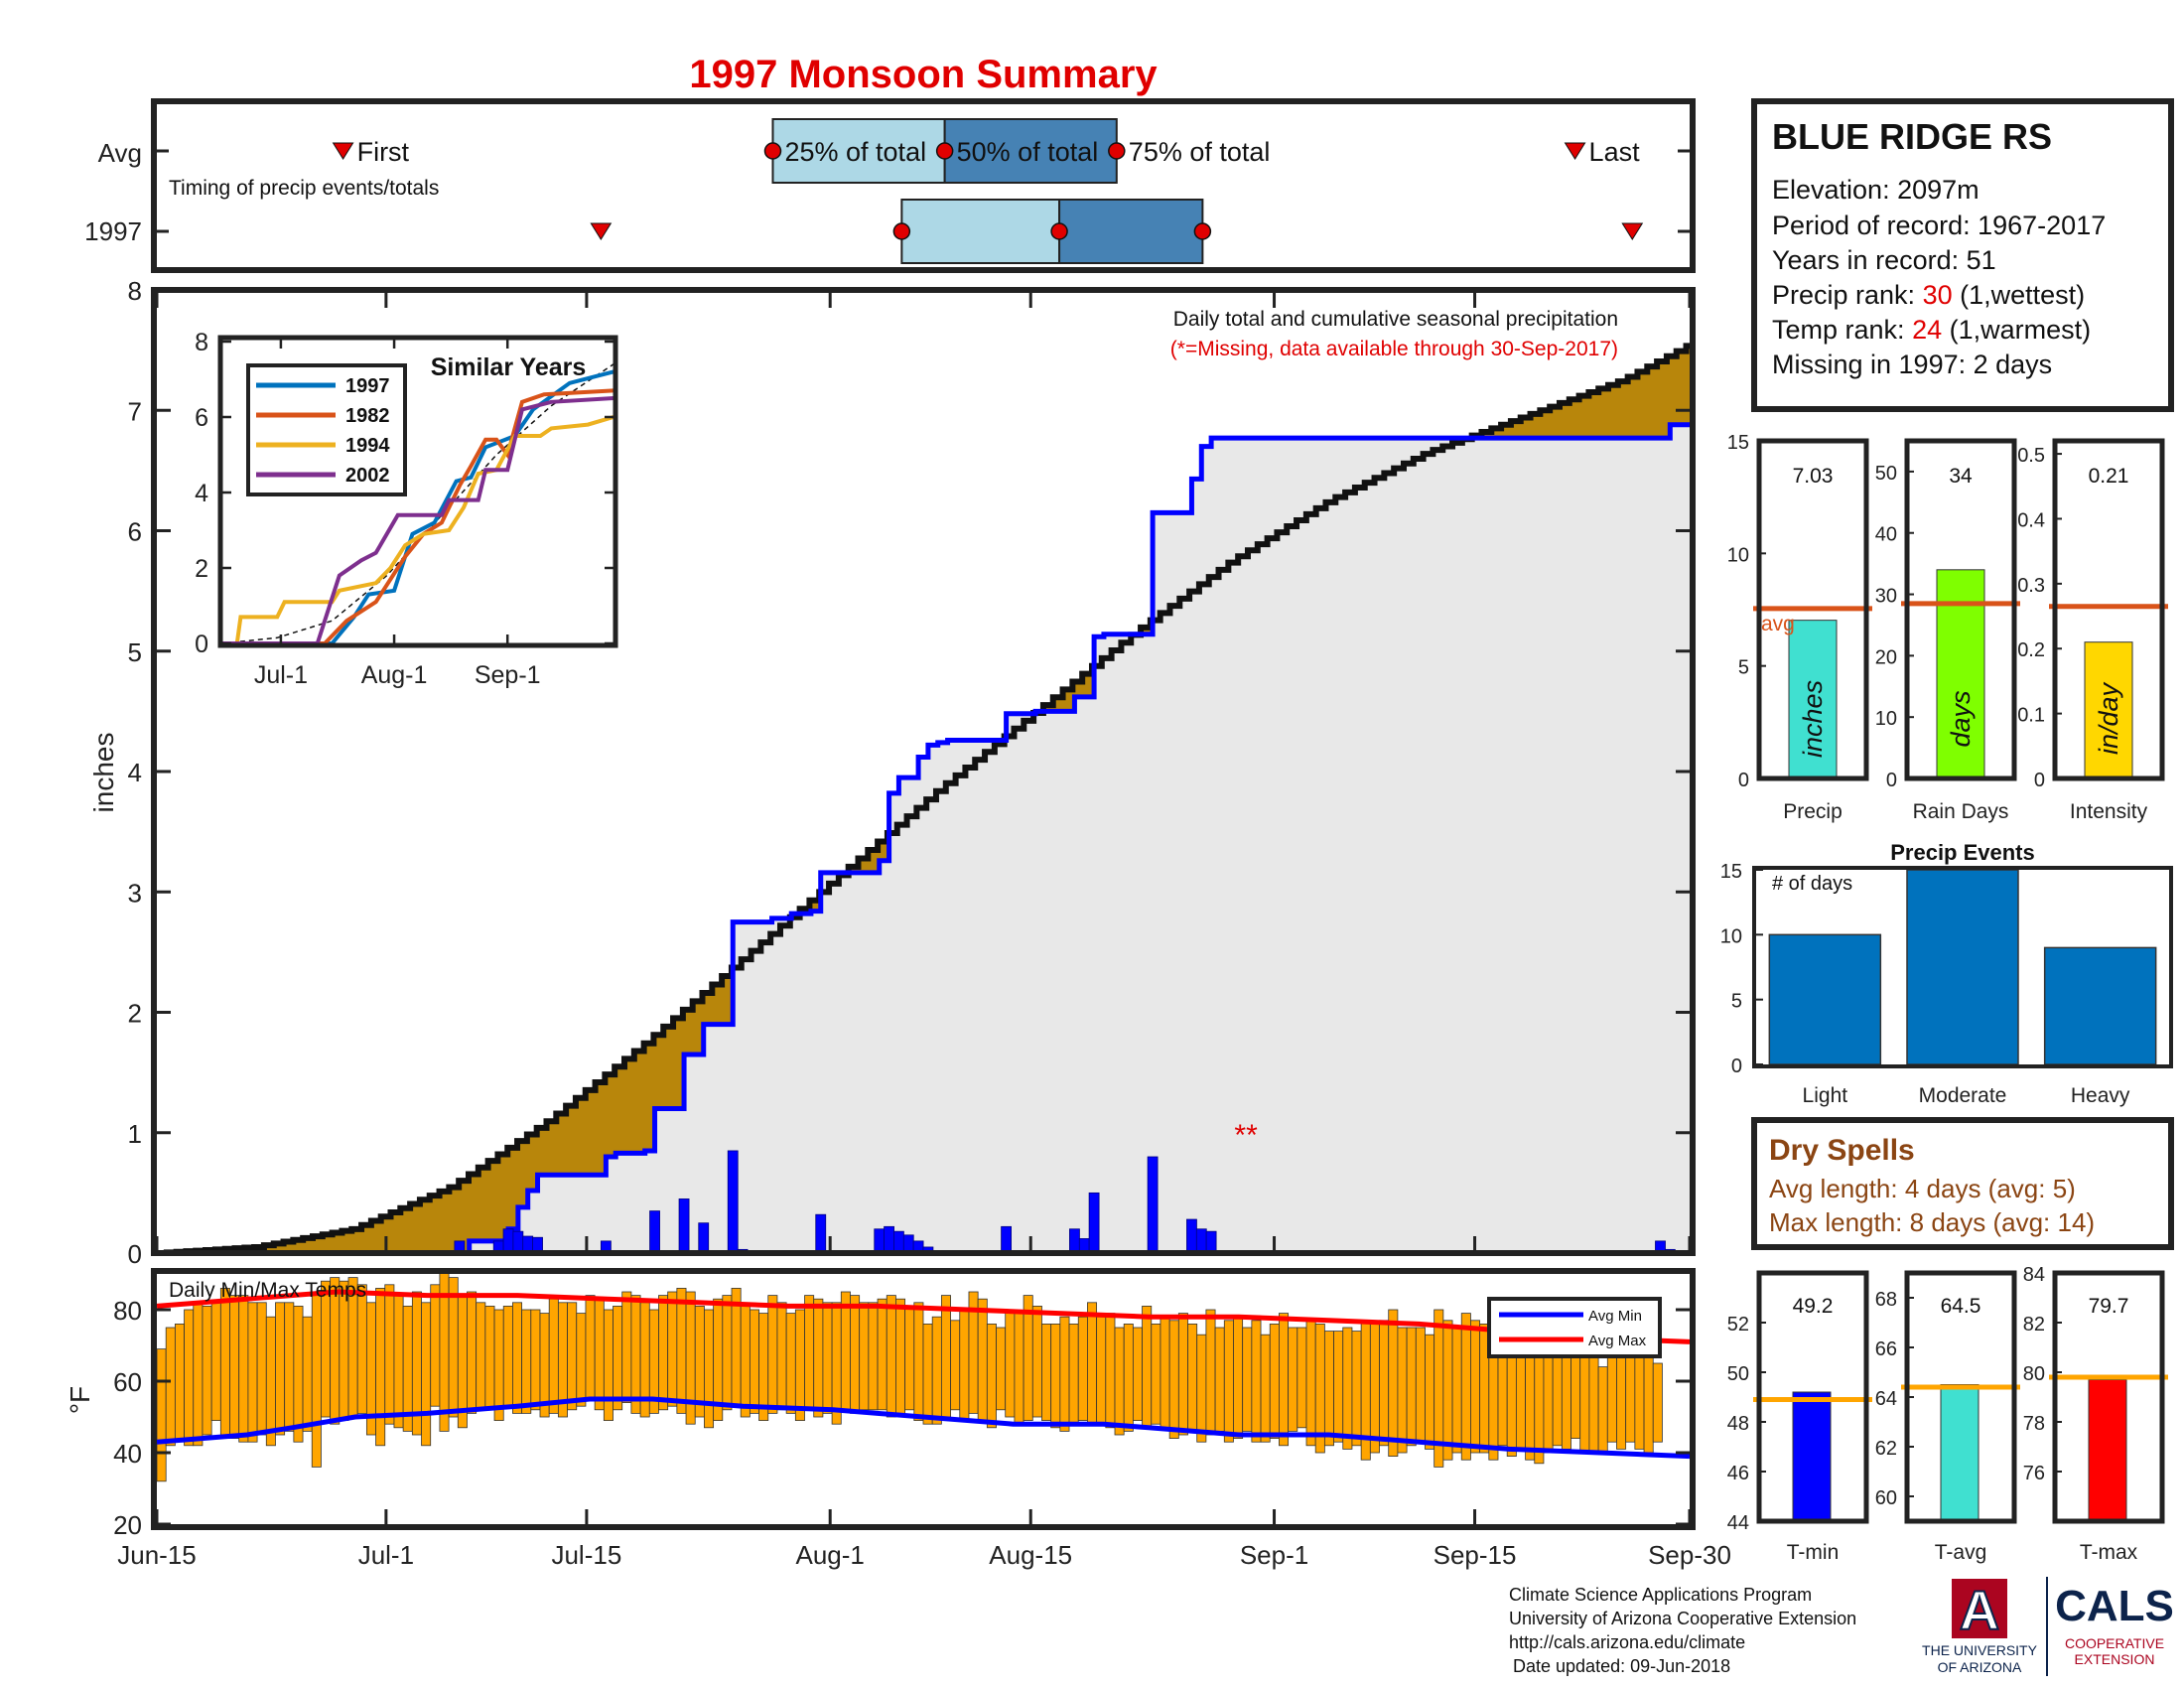 This screenshot has height=1688, width=2184. Describe the element at coordinates (1962, 967) in the screenshot. I see `events-frame` at that location.